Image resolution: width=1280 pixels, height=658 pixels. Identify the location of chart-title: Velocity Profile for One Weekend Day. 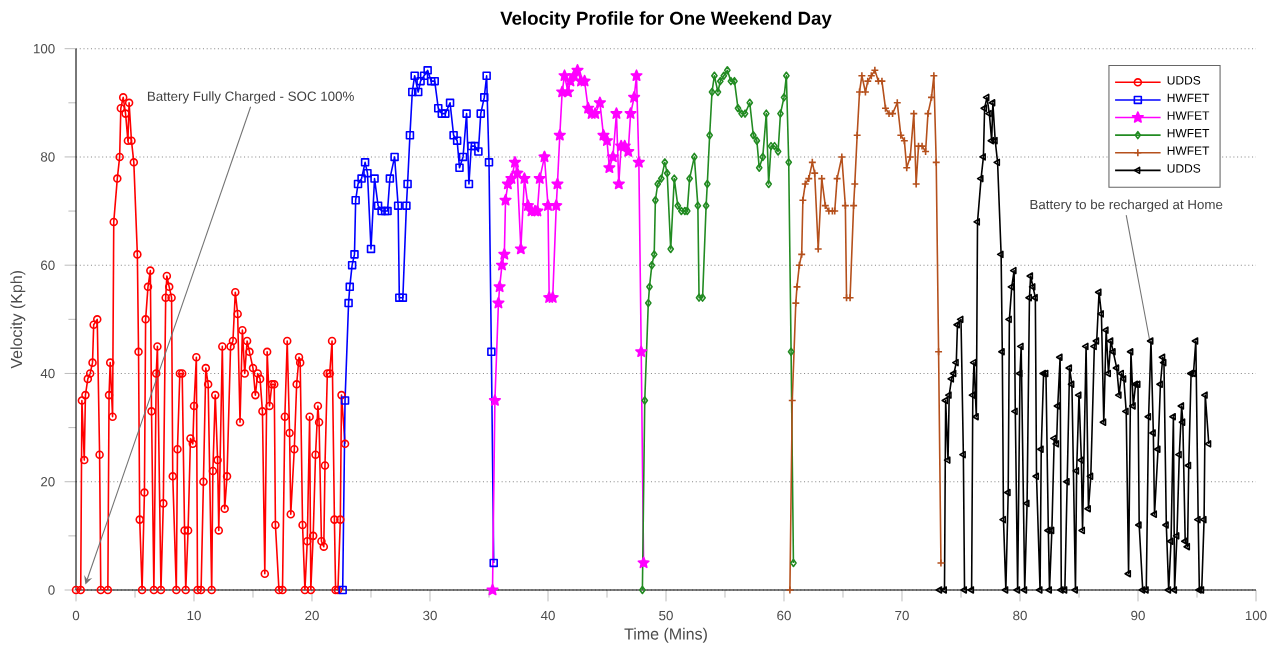
(666, 20).